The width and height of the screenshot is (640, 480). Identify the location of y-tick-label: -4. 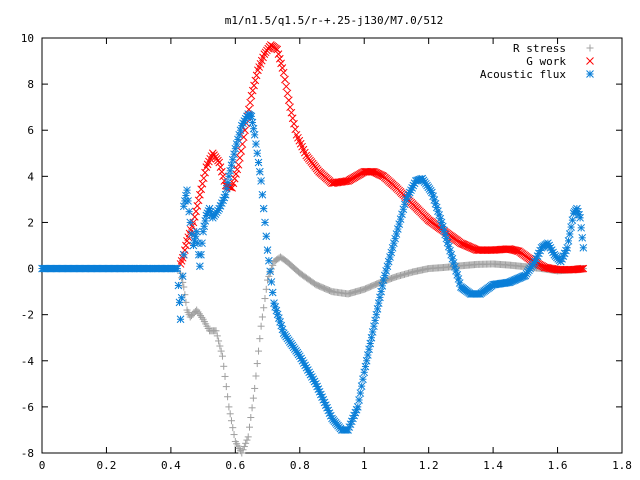
(28, 361).